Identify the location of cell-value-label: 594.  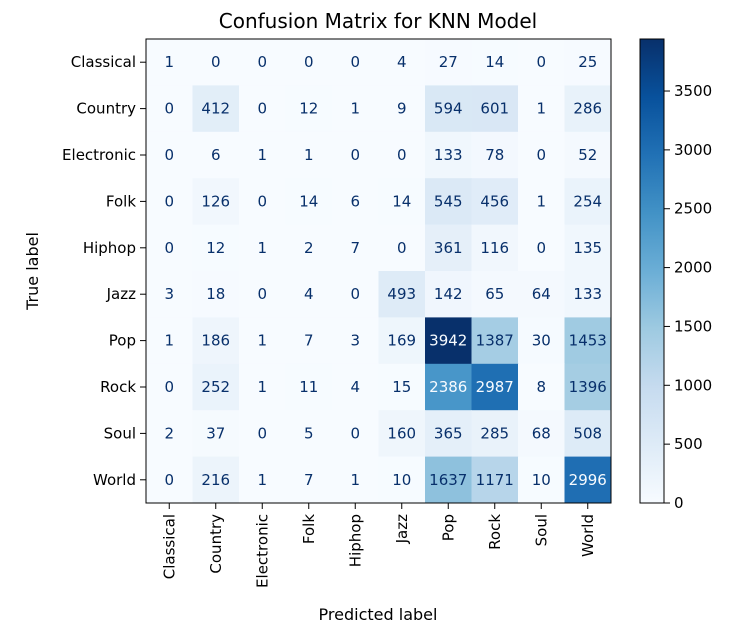
(448, 109).